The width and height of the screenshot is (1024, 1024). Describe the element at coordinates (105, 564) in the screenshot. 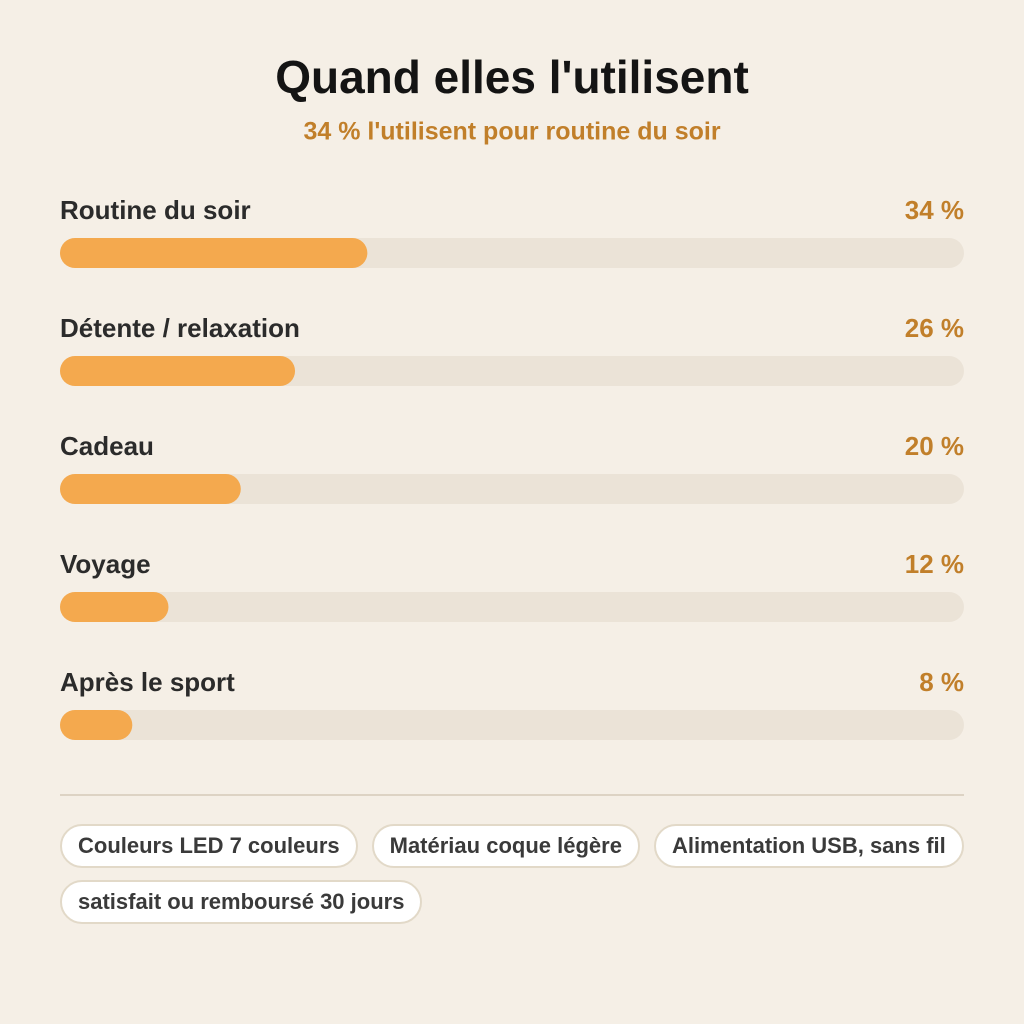

I see `category-label: Voyage` at that location.